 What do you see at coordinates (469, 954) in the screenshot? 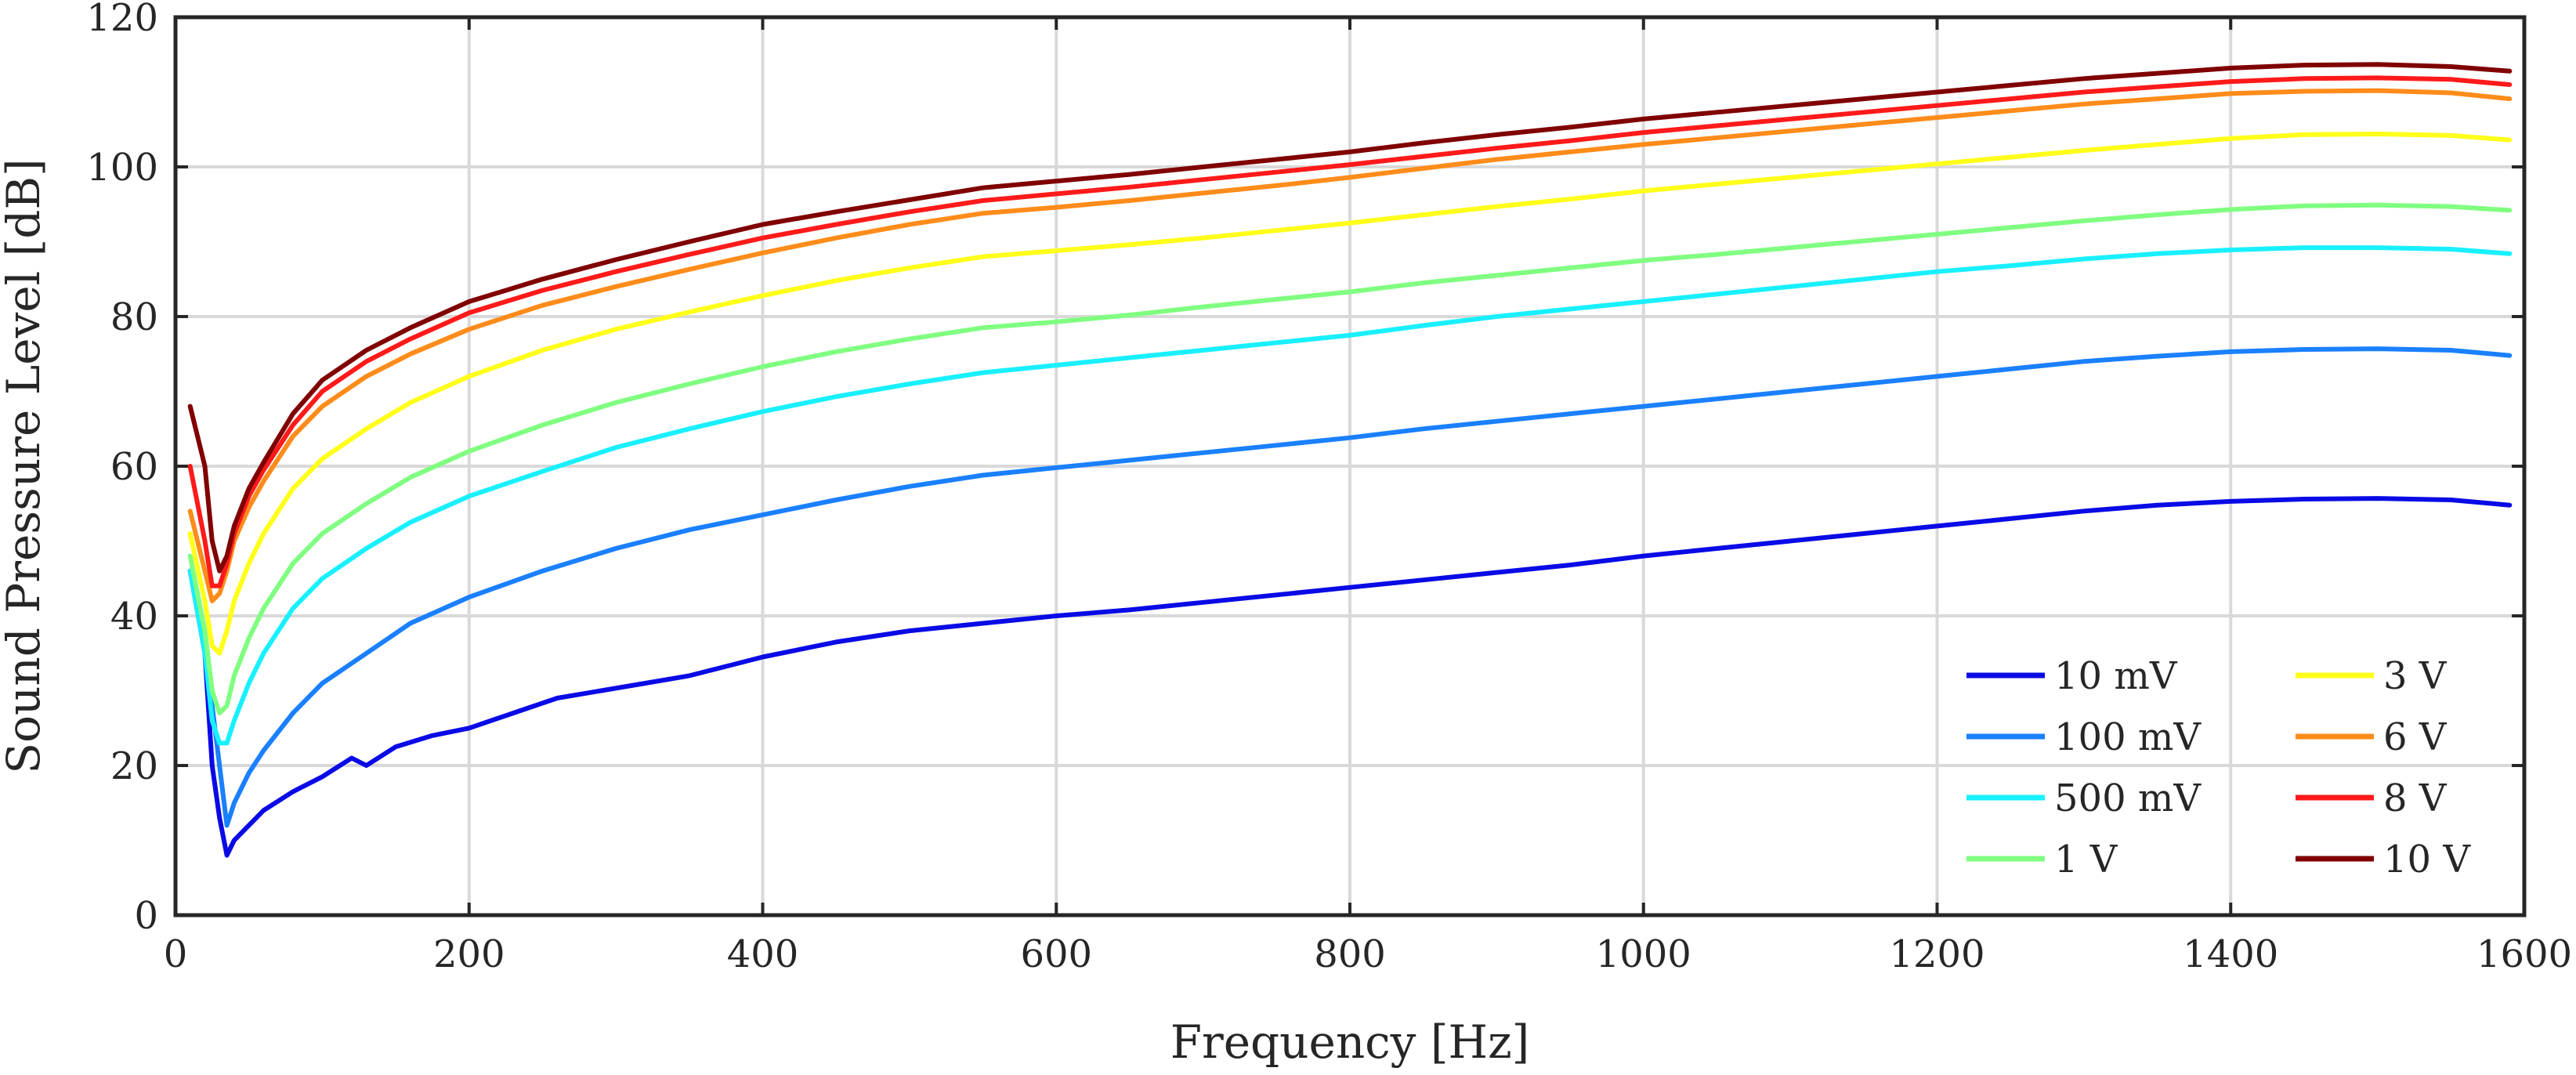
I see `x-tick-label: 200` at bounding box center [469, 954].